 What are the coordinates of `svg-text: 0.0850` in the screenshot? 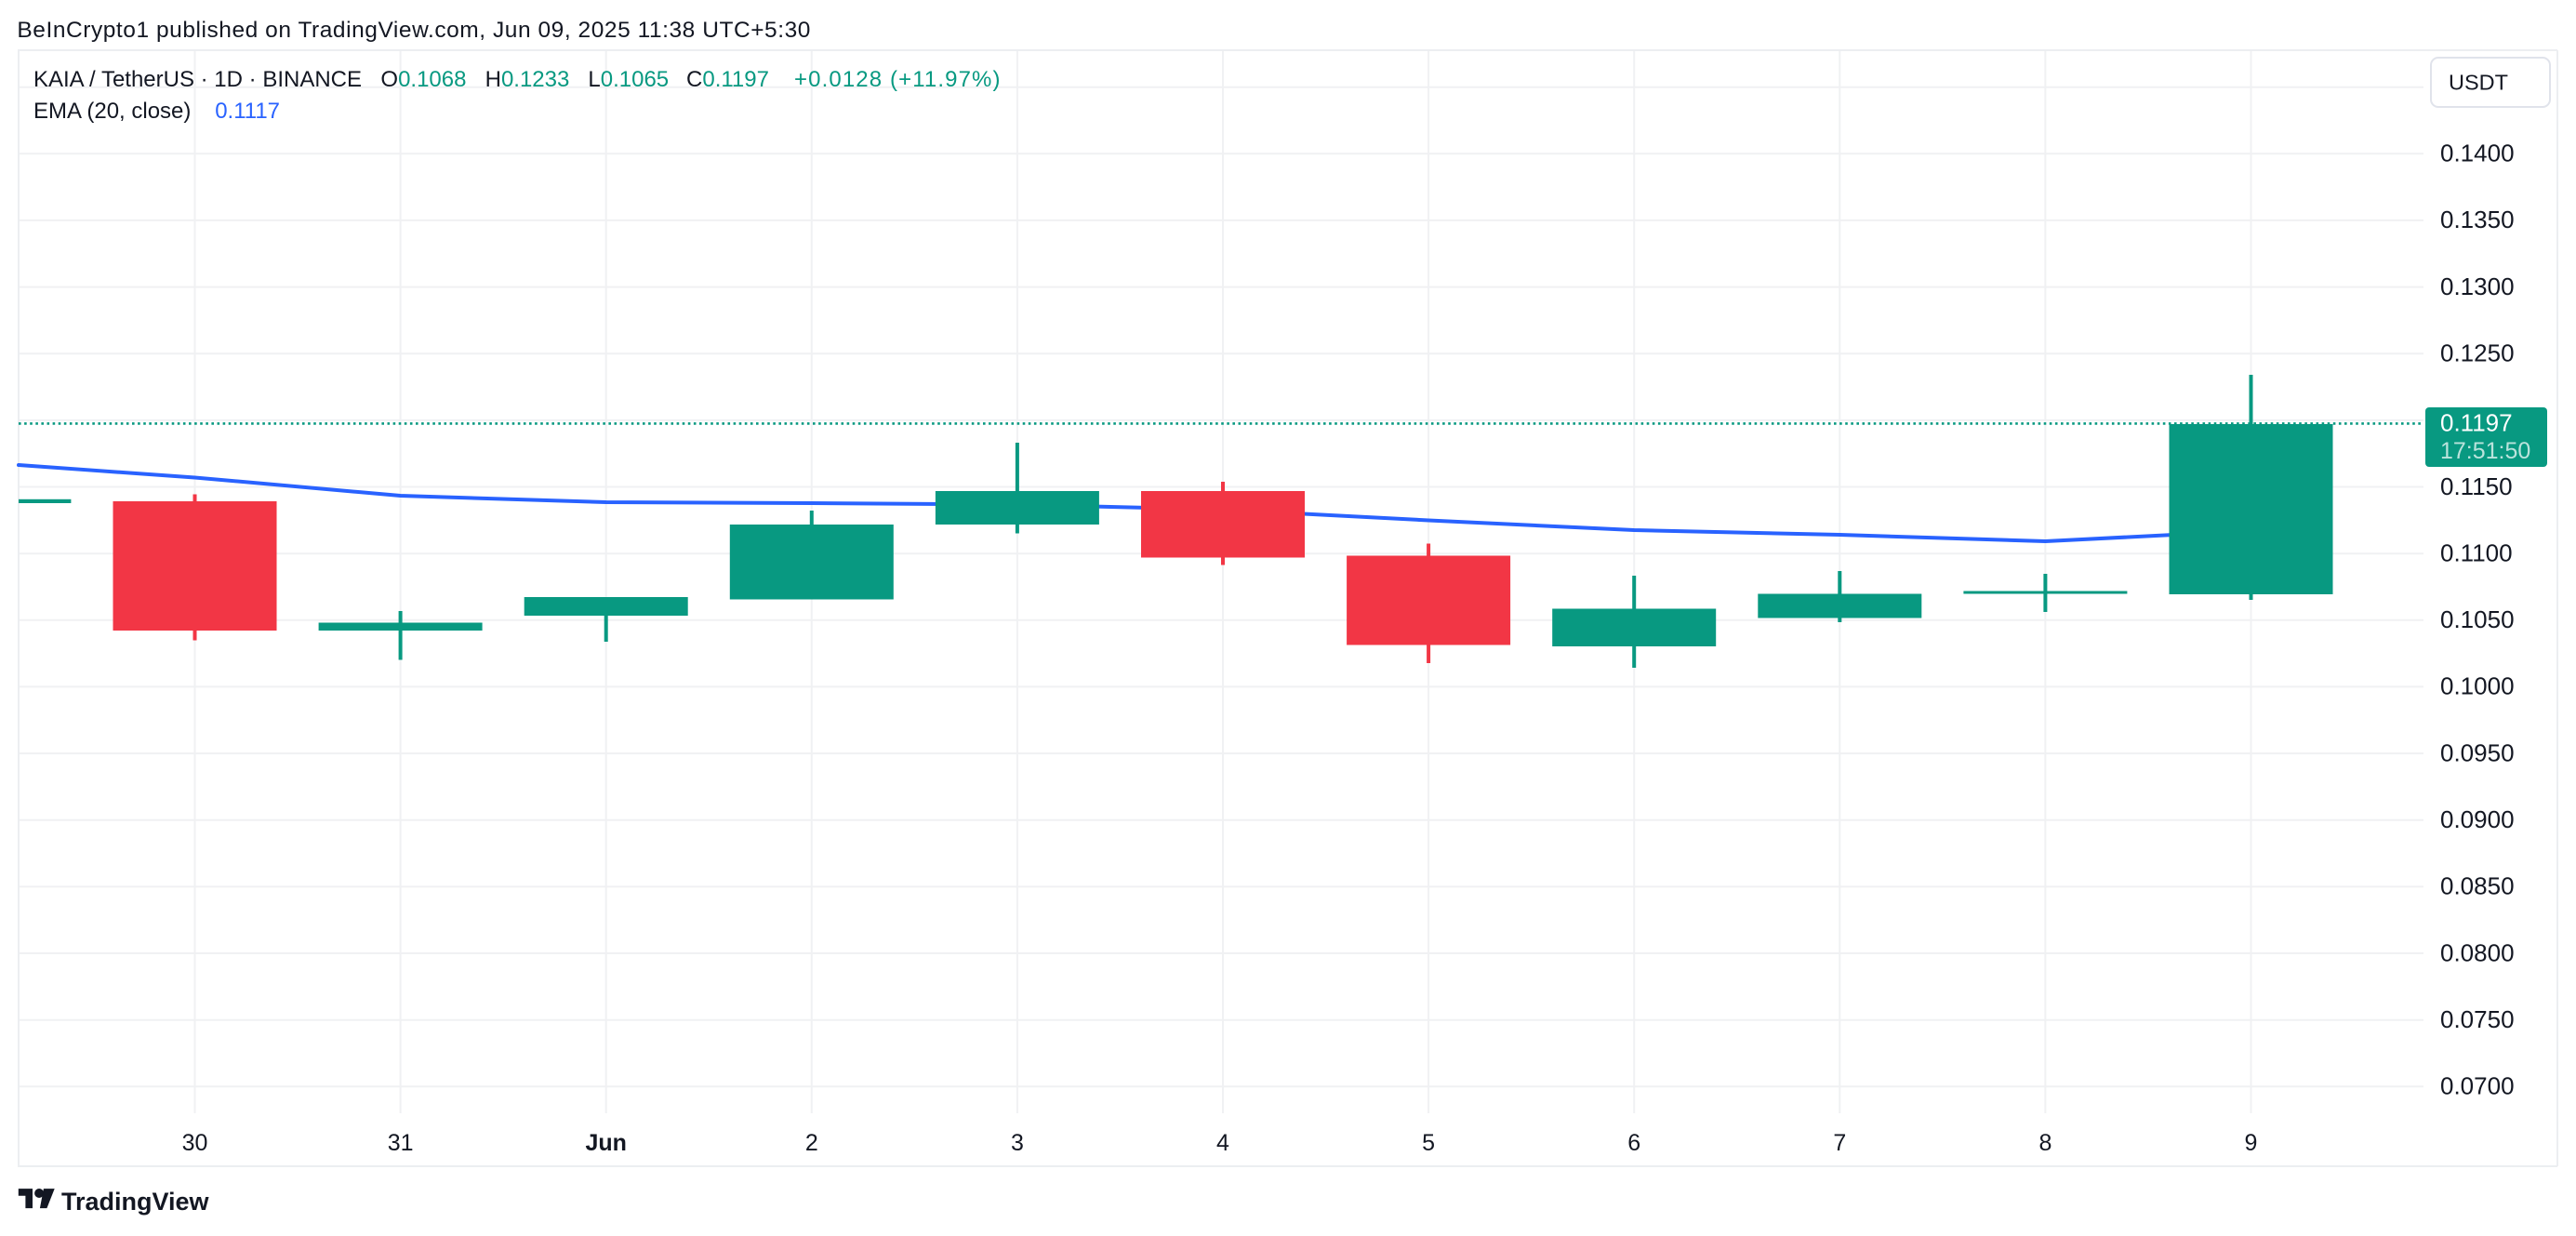 It's located at (2477, 886).